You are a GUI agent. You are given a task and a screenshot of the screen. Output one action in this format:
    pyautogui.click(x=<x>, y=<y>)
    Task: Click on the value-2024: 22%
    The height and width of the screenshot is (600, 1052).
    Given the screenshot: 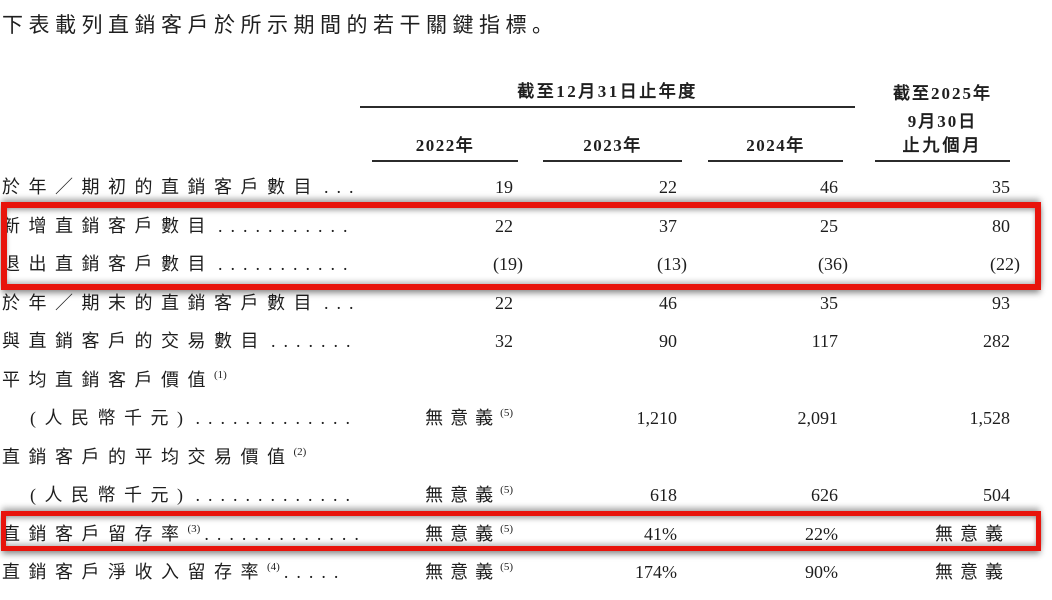 What is the action you would take?
    pyautogui.click(x=821, y=533)
    